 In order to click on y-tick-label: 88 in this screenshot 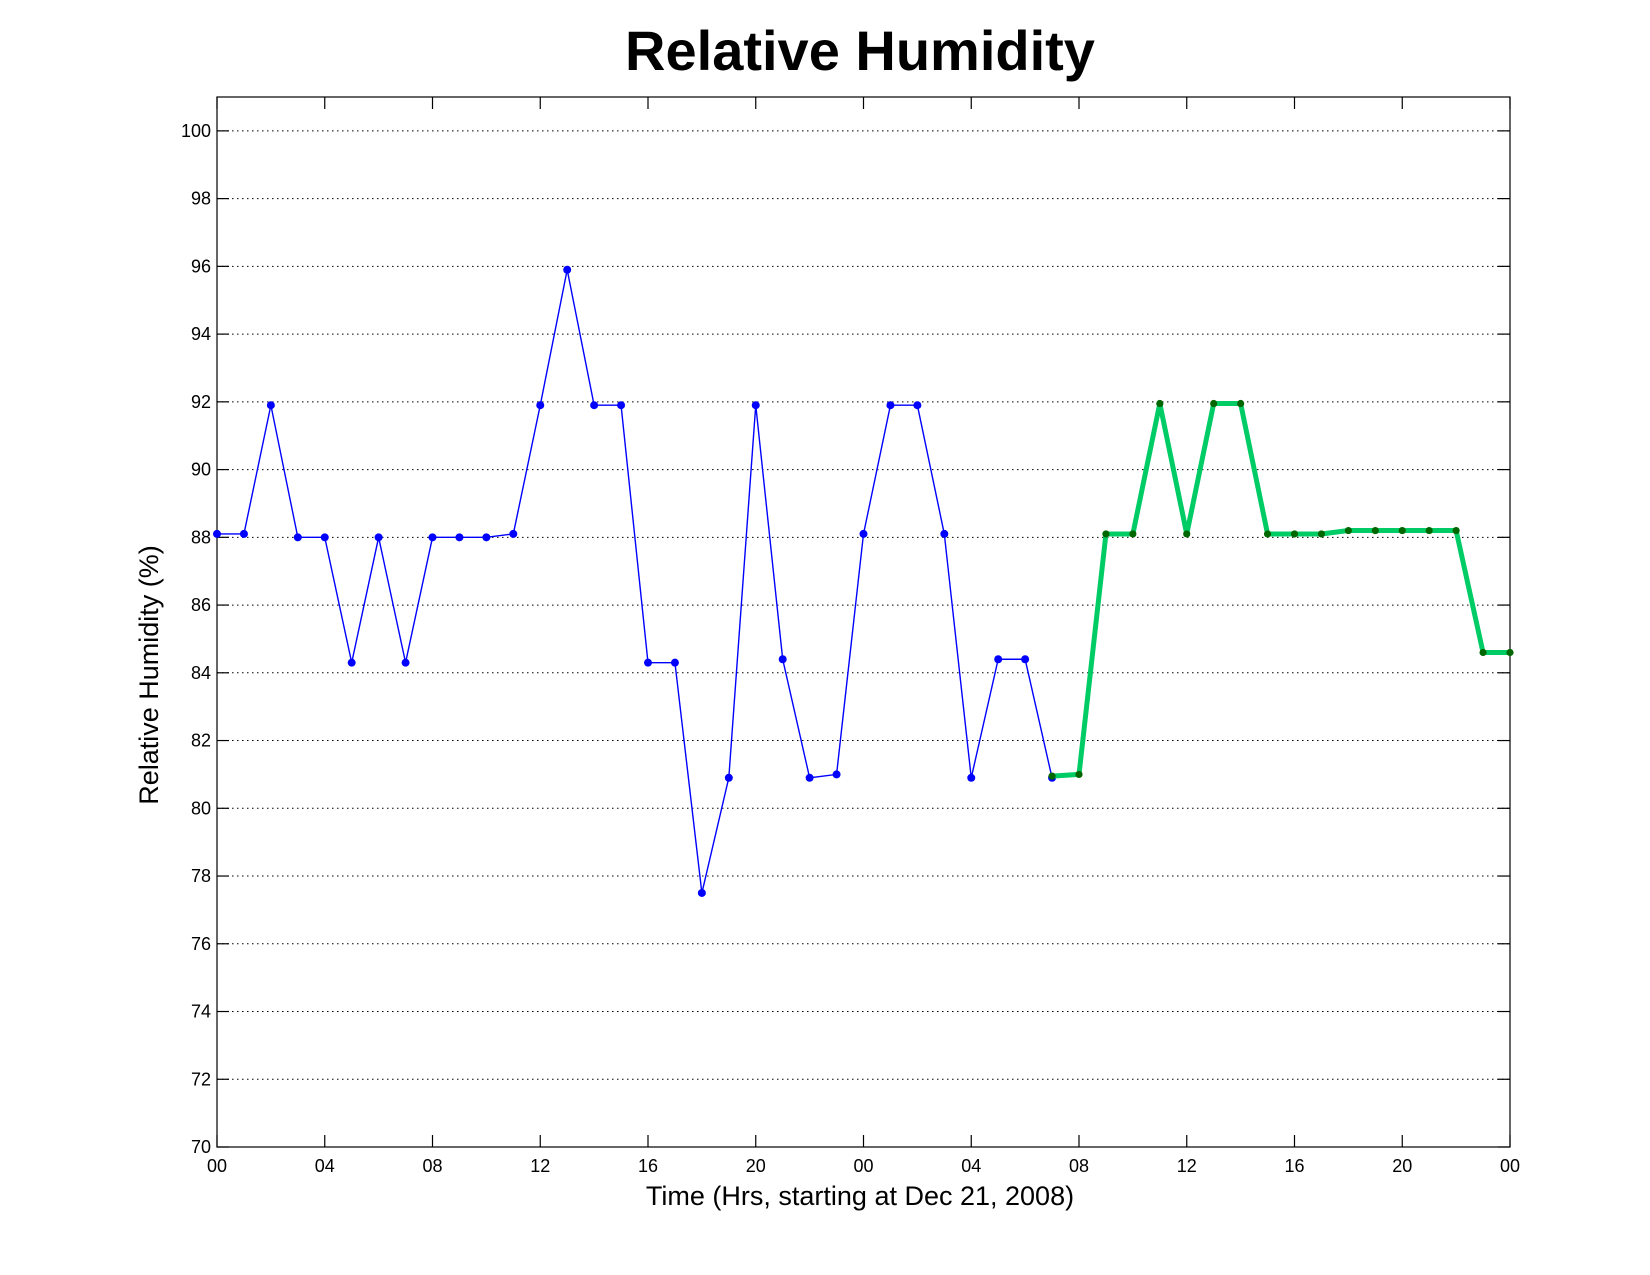, I will do `click(201, 537)`.